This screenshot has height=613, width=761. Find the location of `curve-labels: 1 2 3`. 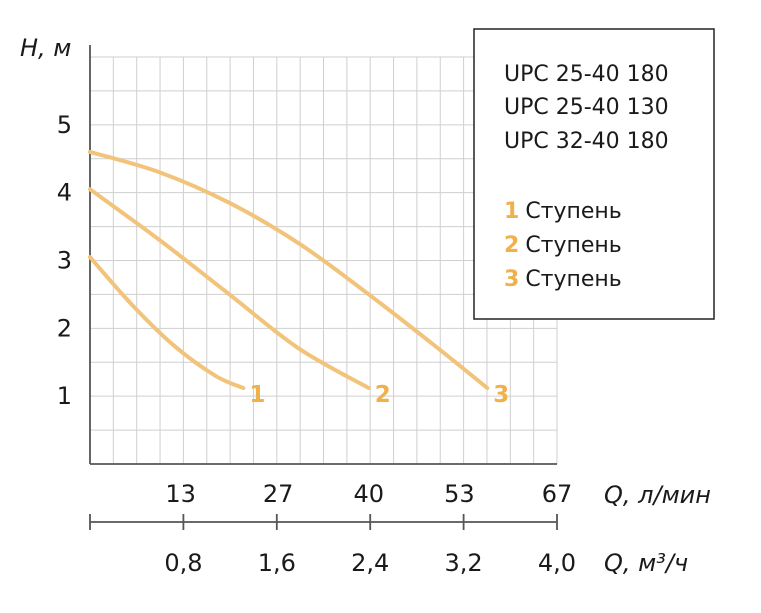

curve-labels: 1 2 3 is located at coordinates (379, 395).